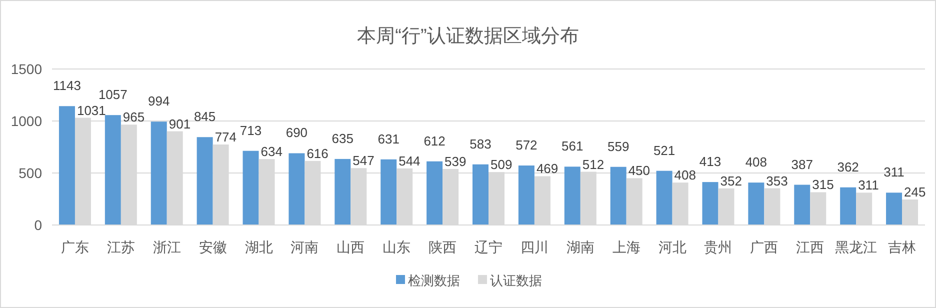 This screenshot has width=936, height=308. Describe the element at coordinates (38, 225) in the screenshot. I see `y-tick-label: 0` at that location.